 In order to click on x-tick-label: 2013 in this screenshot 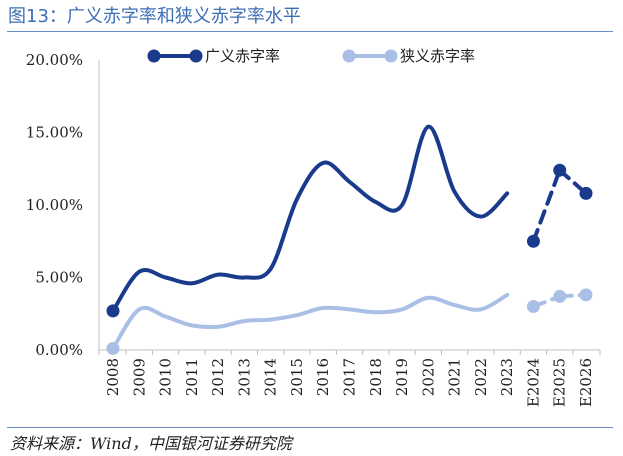, I will do `click(244, 377)`.